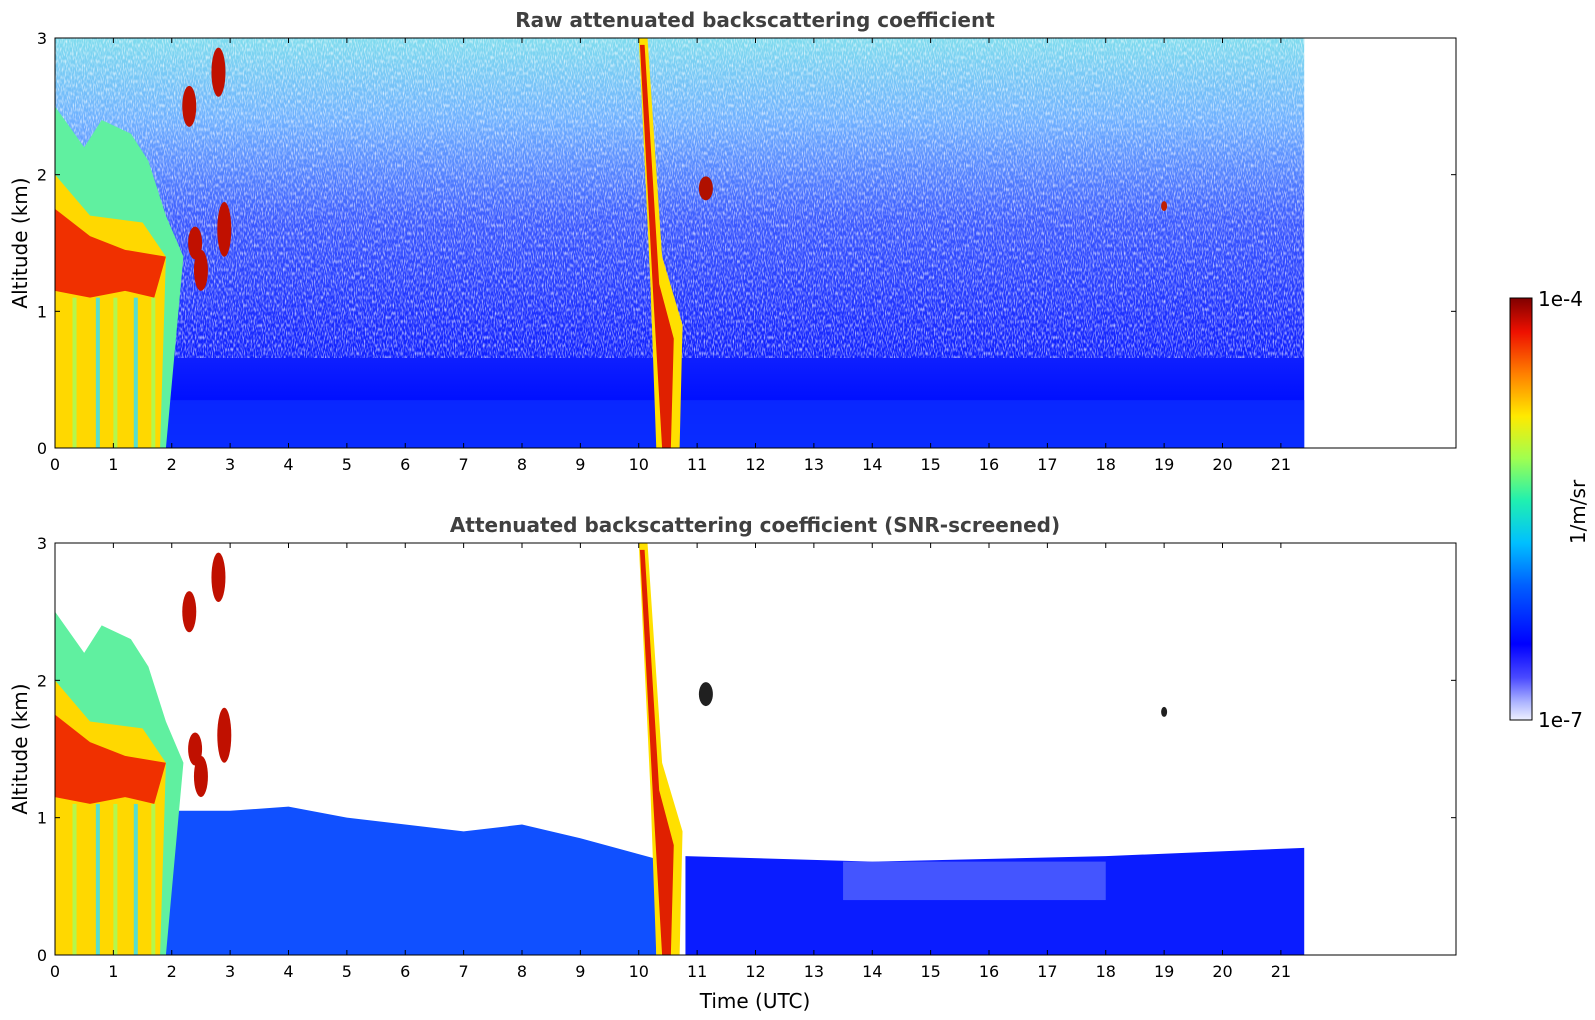 The height and width of the screenshot is (1020, 1595). I want to click on x-tick-label-raw-20: 20, so click(1222, 464).